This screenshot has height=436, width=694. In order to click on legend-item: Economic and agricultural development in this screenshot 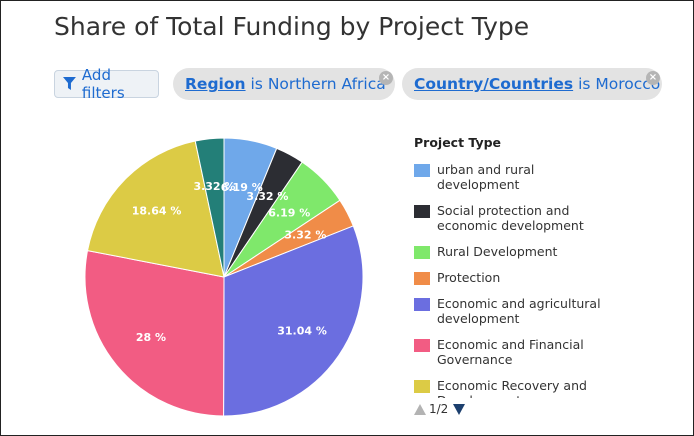, I will do `click(510, 311)`.